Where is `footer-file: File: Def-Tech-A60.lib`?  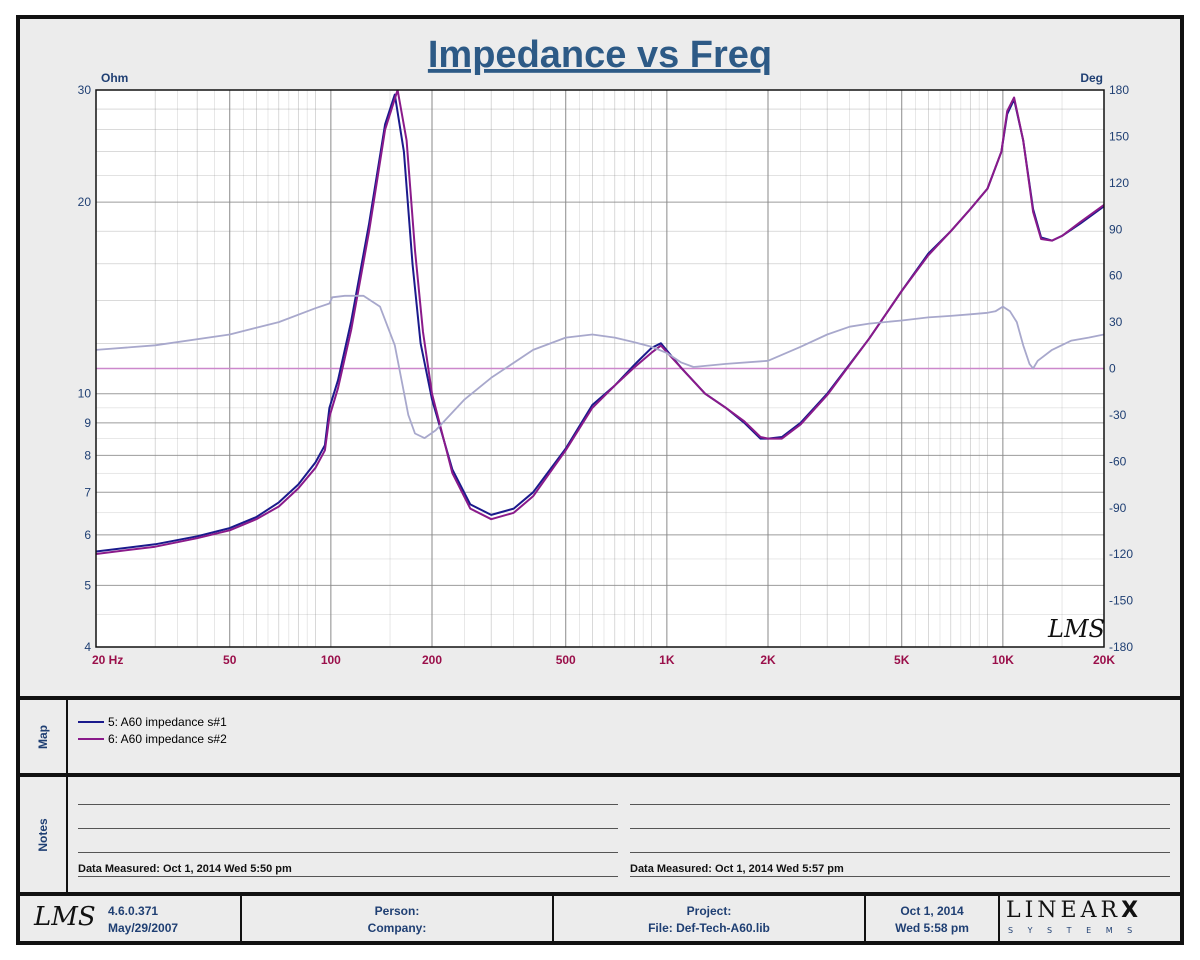
footer-file: File: Def-Tech-A60.lib is located at coordinates (709, 928).